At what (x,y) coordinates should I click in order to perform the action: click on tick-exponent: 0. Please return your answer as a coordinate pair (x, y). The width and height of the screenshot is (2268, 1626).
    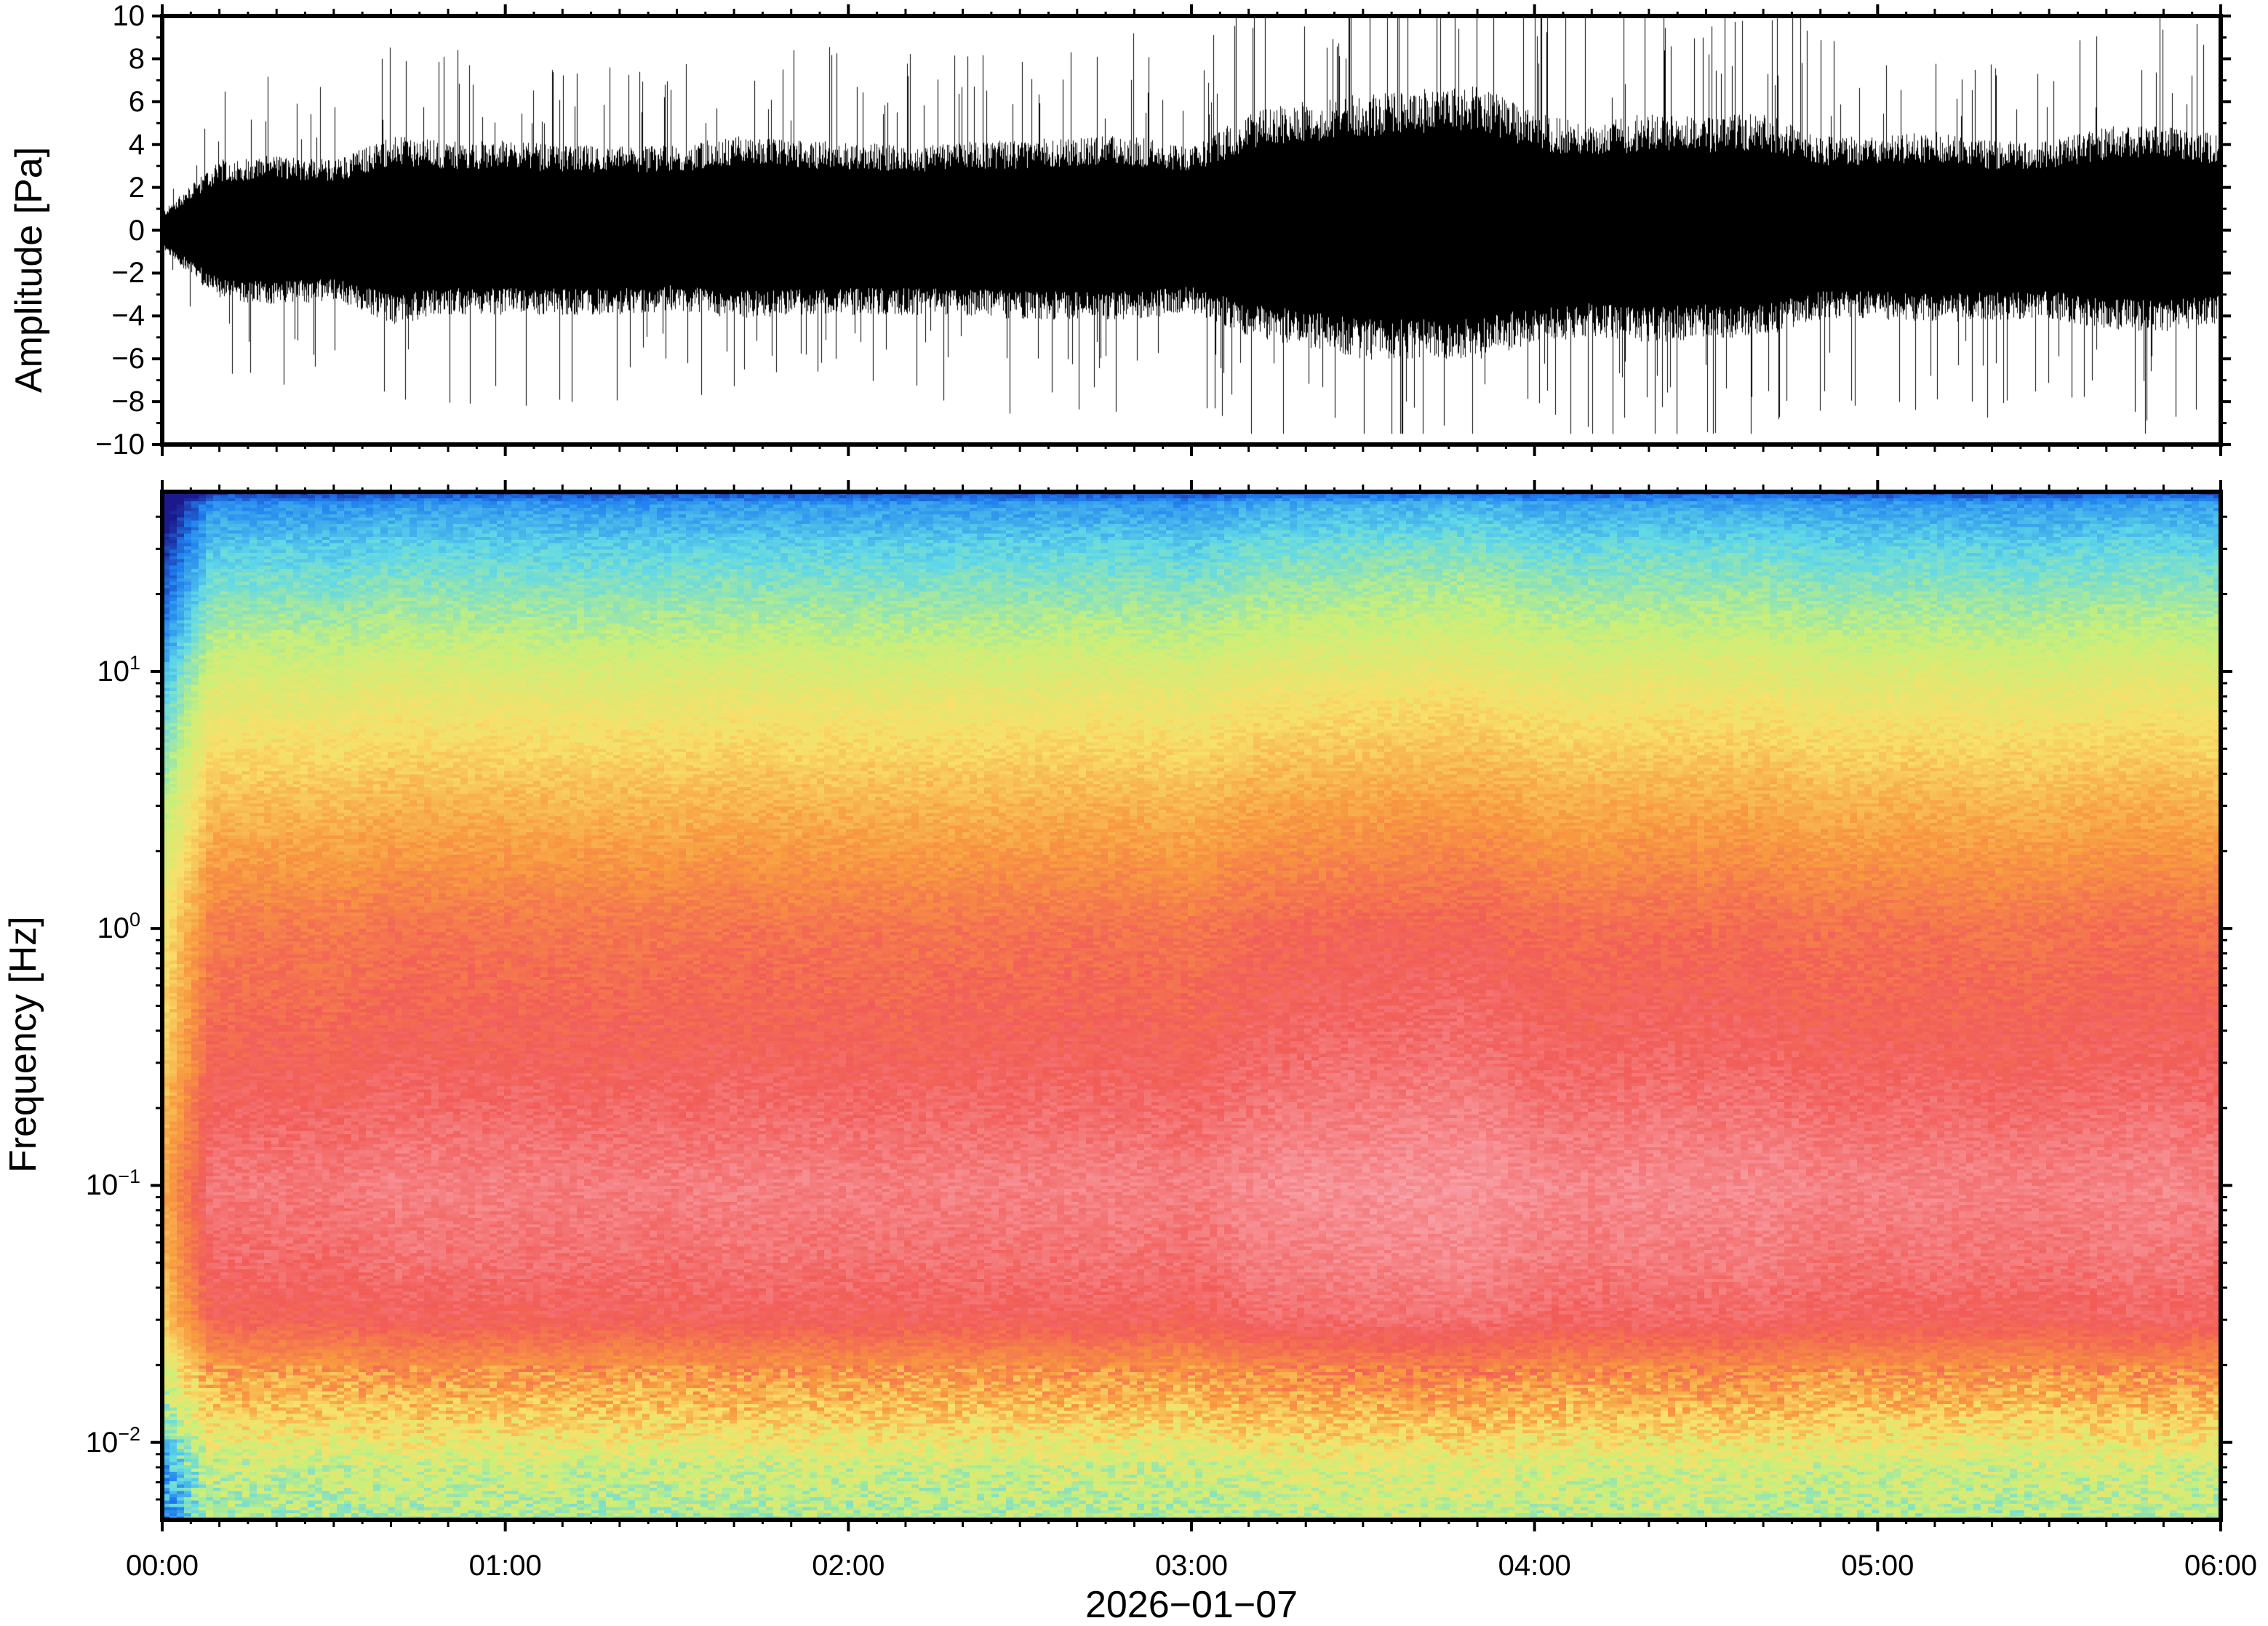
    Looking at the image, I should click on (134, 920).